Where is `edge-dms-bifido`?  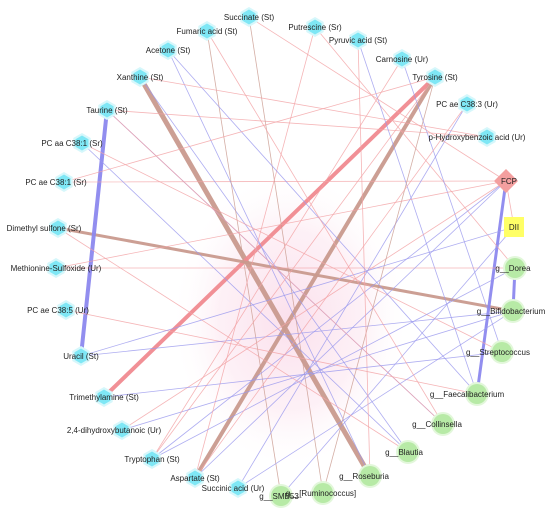 edge-dms-bifido is located at coordinates (285, 269).